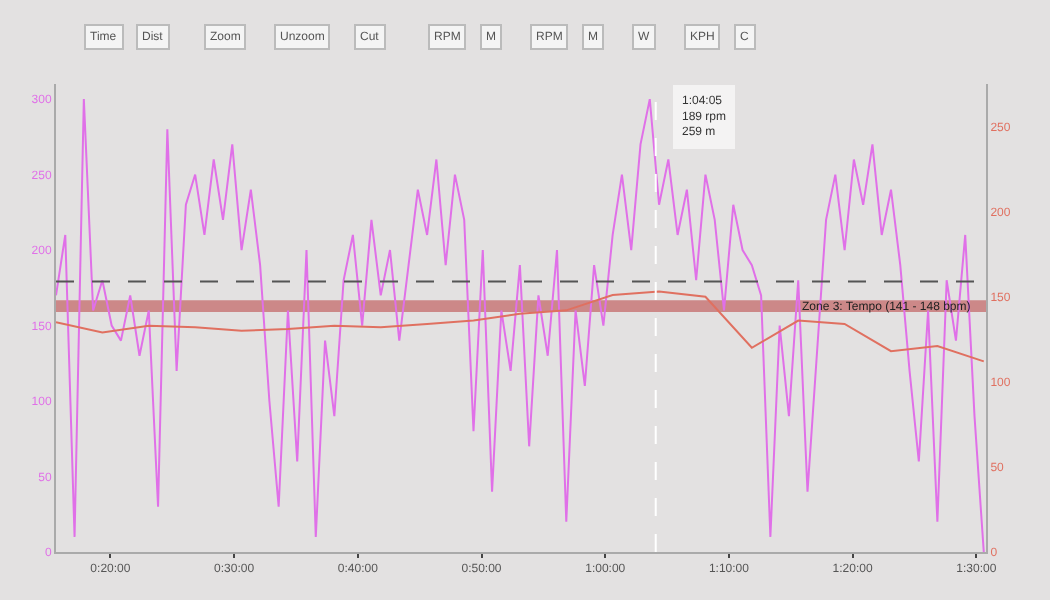  Describe the element at coordinates (520, 326) in the screenshot. I see `line-series` at that location.